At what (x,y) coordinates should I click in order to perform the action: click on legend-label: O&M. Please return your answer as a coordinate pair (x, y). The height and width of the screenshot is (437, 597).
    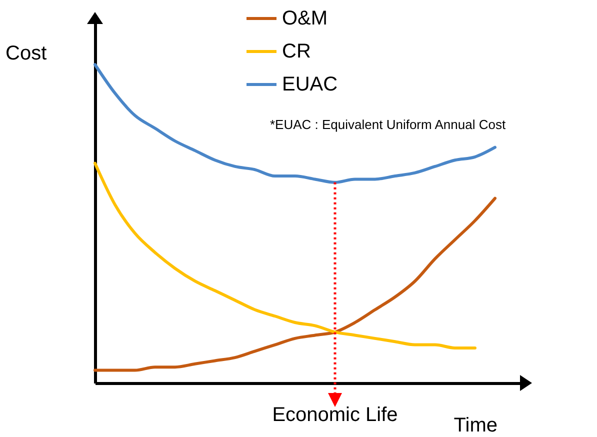
    Looking at the image, I should click on (305, 19).